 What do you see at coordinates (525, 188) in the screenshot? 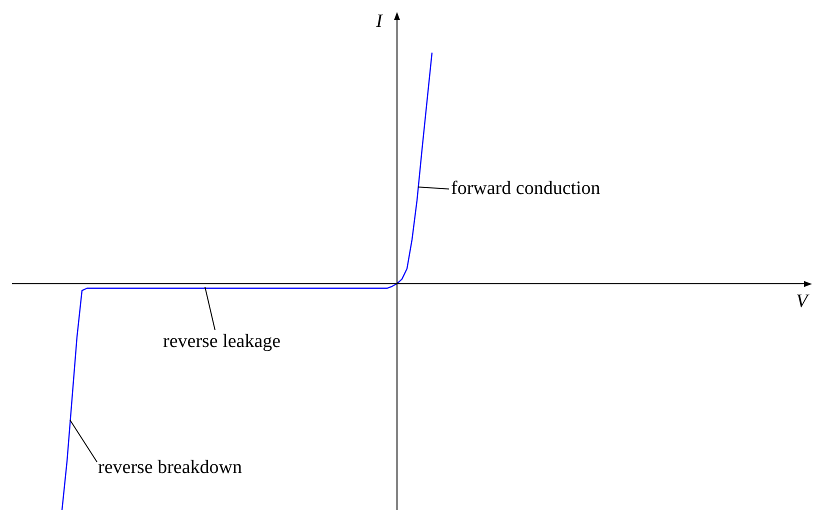
I see `annotation: forward conduction` at bounding box center [525, 188].